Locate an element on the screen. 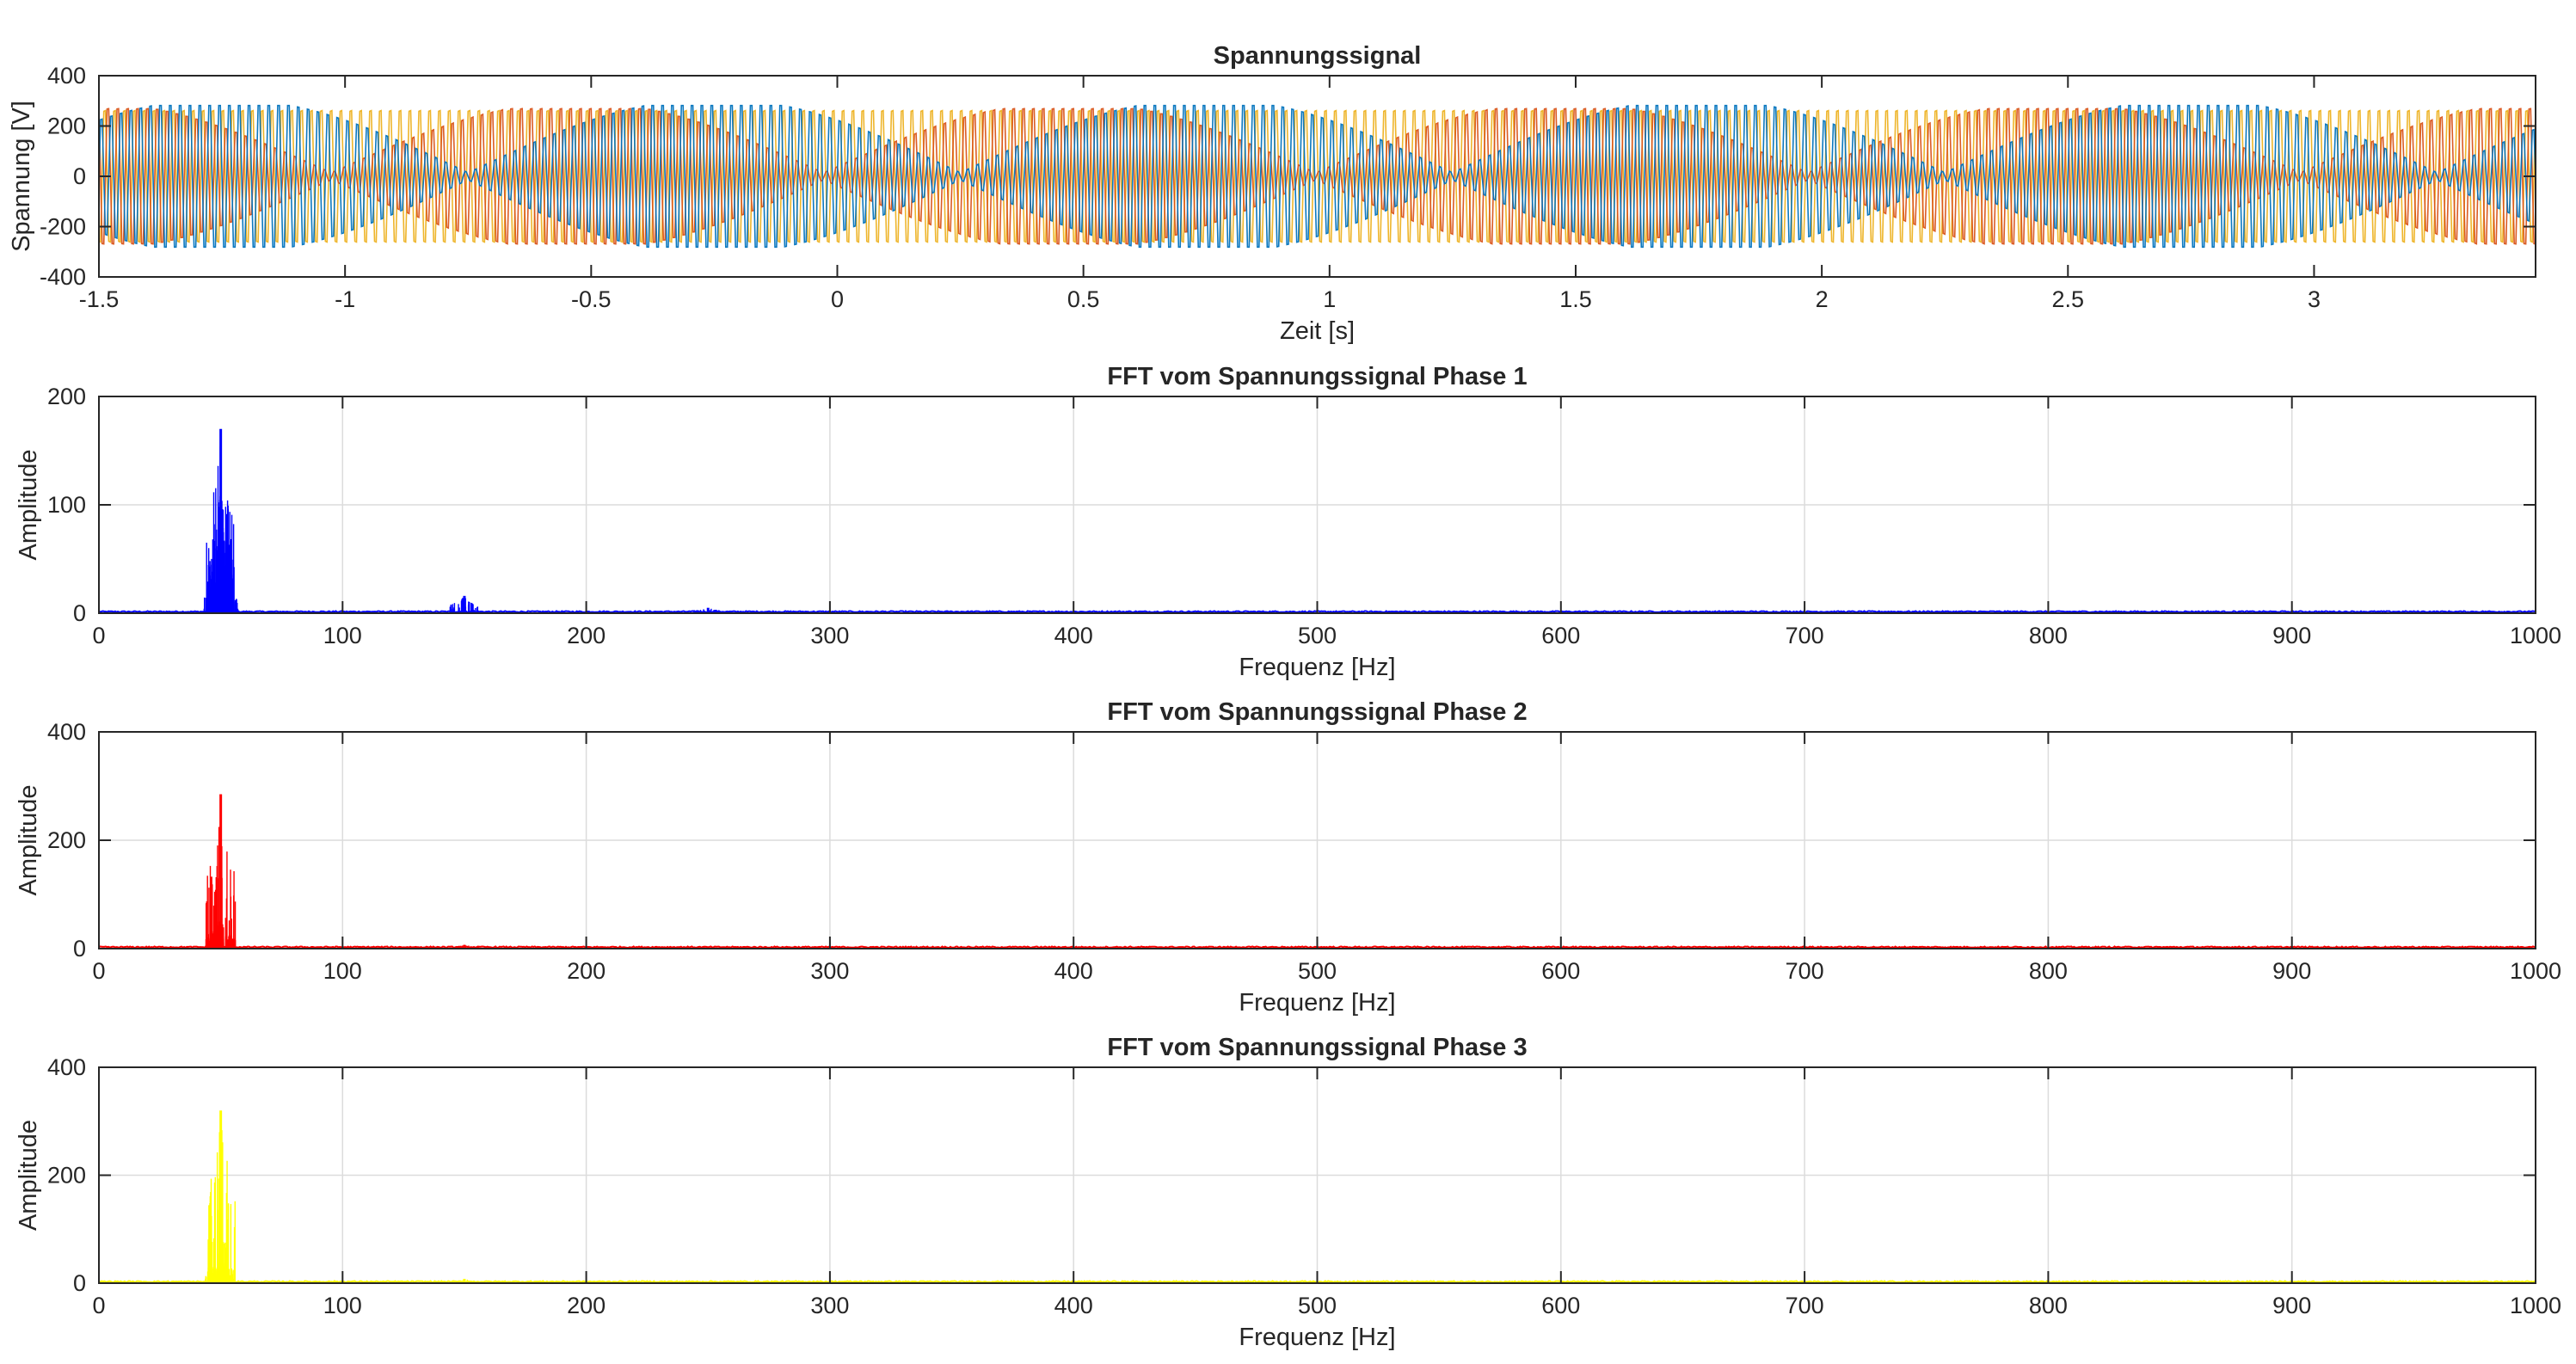 This screenshot has height=1364, width=2576. x-tick-label: 0.5 is located at coordinates (1083, 299).